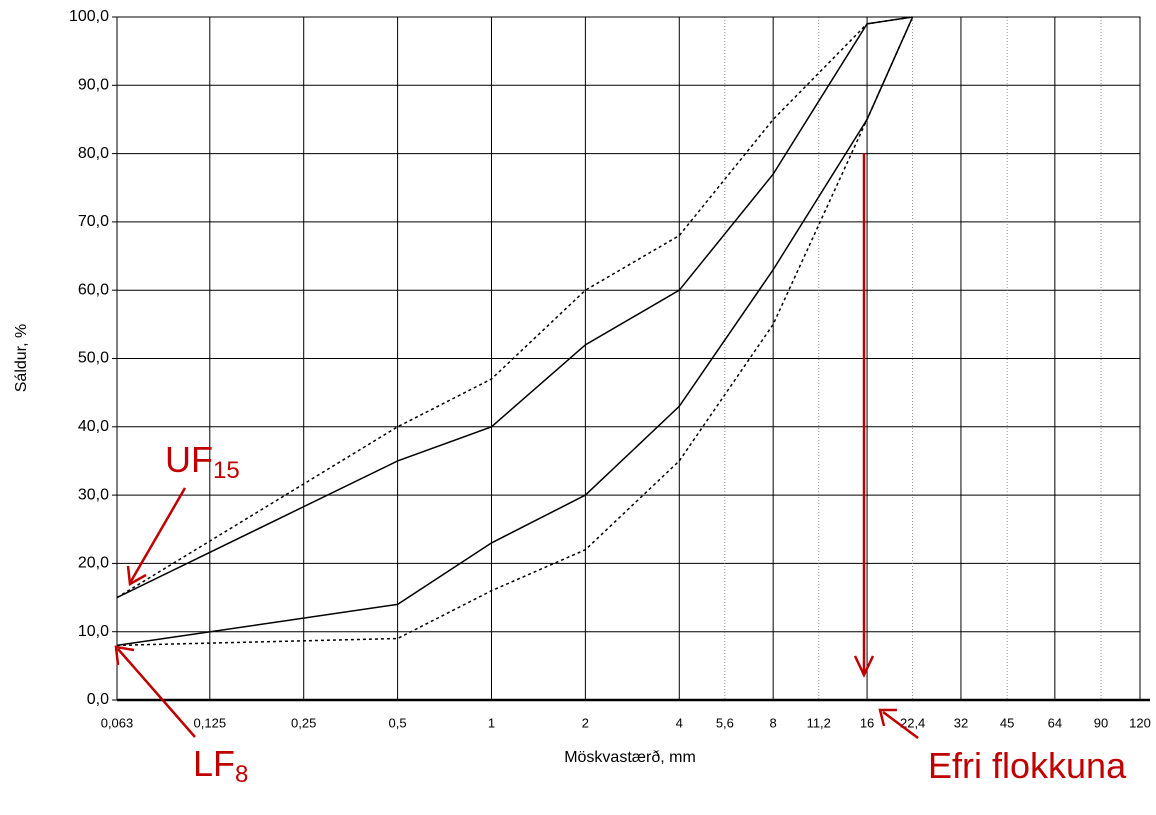 This screenshot has width=1156, height=815. I want to click on annotation: Efri flokkuna, so click(1027, 765).